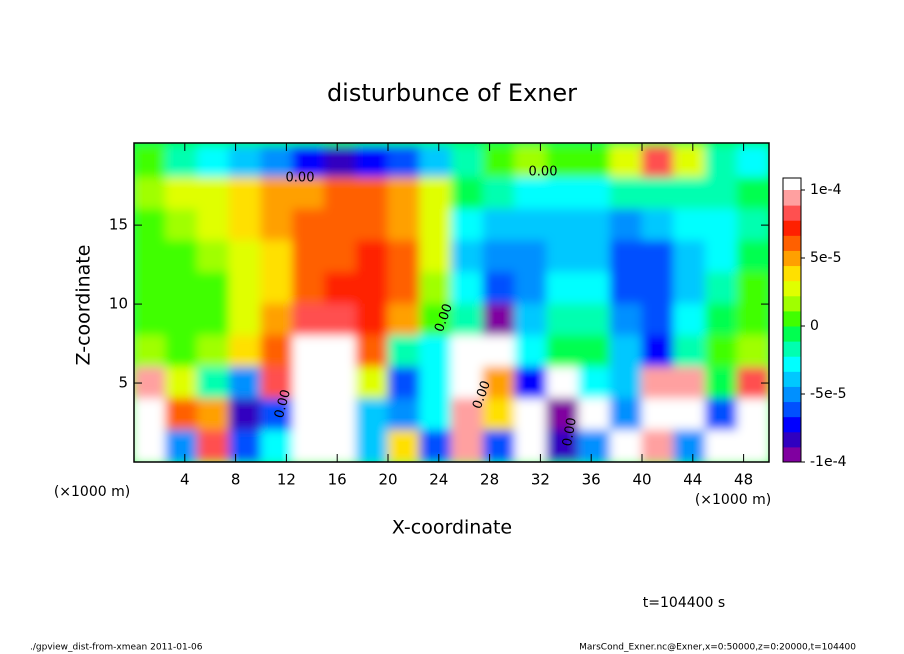 This screenshot has width=904, height=654. Describe the element at coordinates (828, 462) in the screenshot. I see `colorbar-tick-label: -1e-4` at that location.